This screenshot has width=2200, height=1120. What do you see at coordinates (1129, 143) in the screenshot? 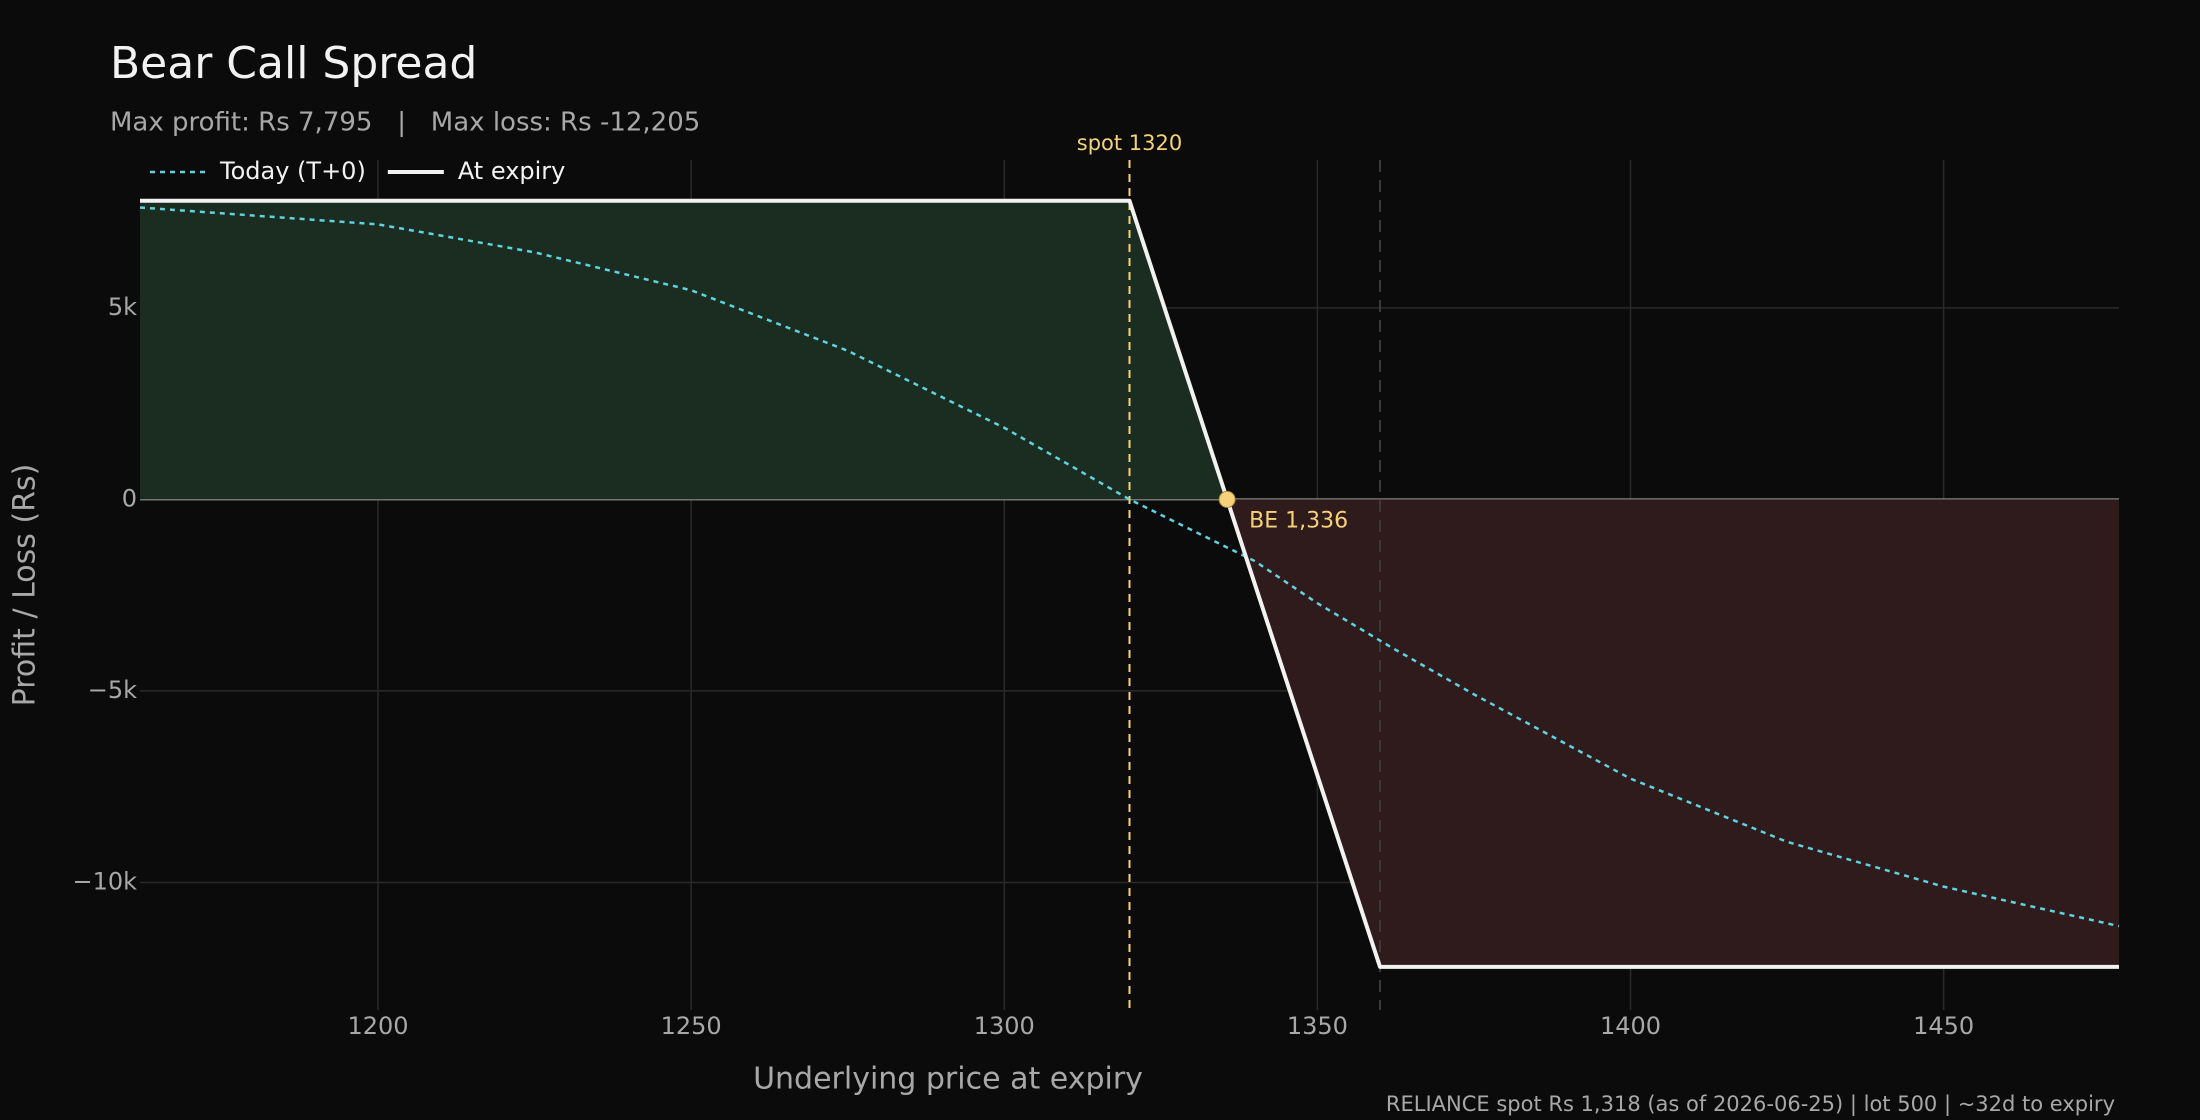
I see `spot-label: spot 1320` at bounding box center [1129, 143].